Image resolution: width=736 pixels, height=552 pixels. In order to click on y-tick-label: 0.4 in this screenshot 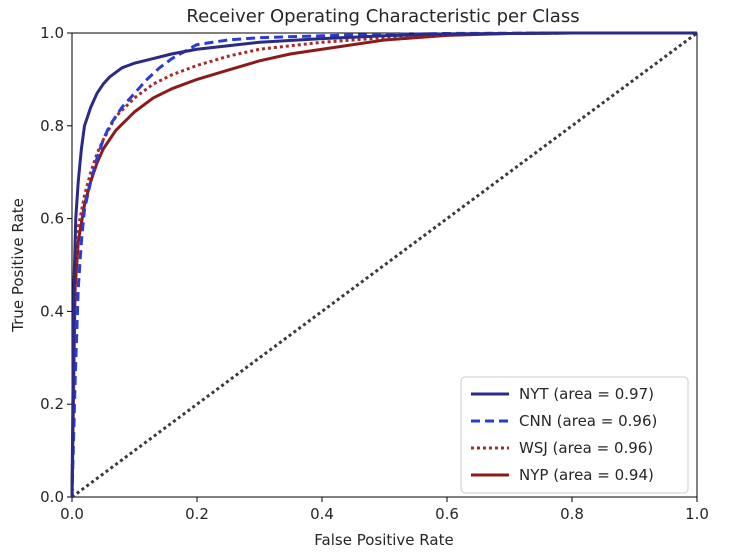, I will do `click(52, 311)`.